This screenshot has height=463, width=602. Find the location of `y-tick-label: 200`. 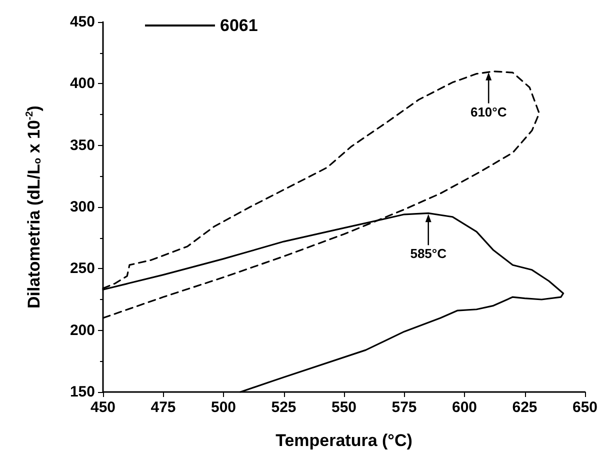

y-tick-label: 200 is located at coordinates (82, 330).